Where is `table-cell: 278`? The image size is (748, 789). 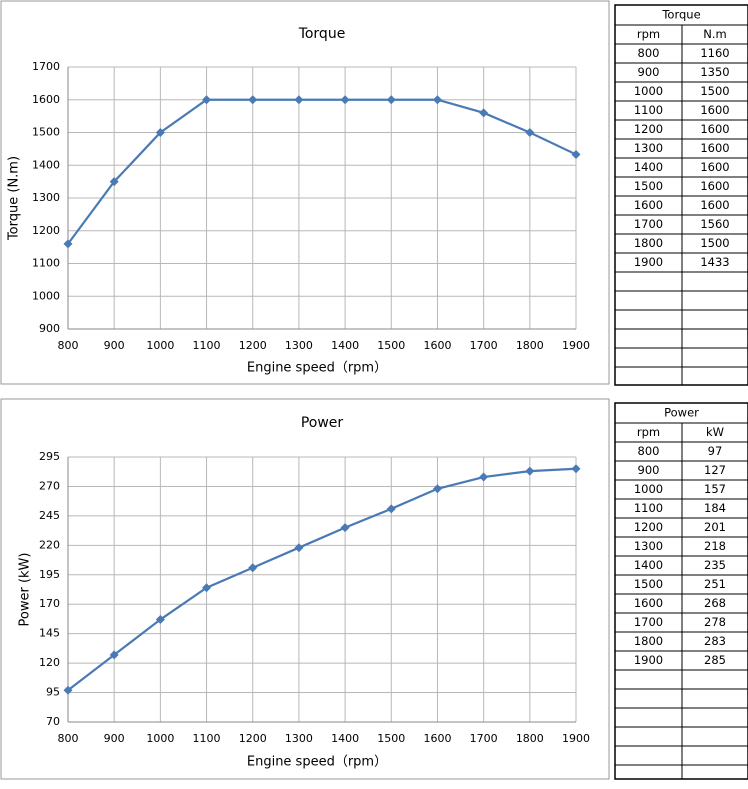 table-cell: 278 is located at coordinates (715, 622).